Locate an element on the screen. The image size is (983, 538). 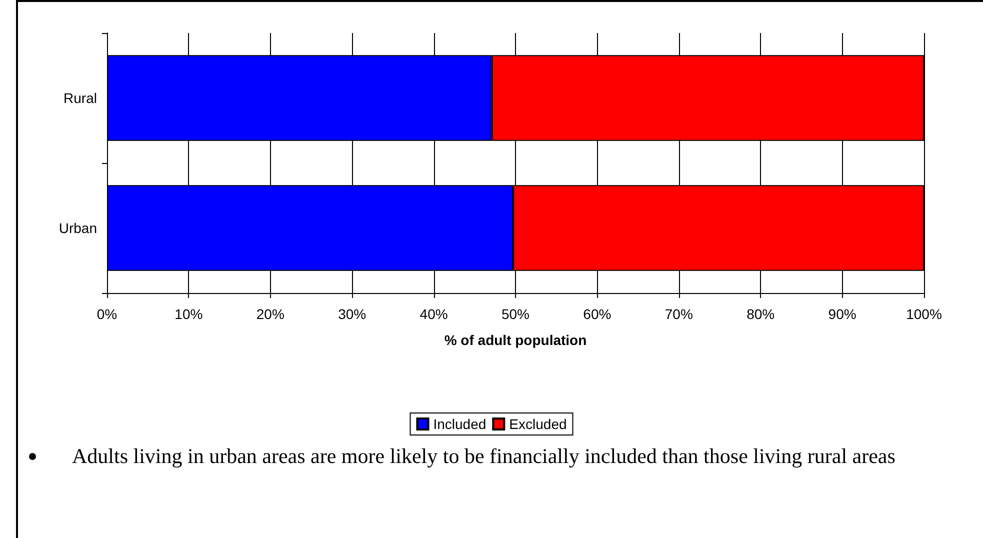
x-tick-label: 0% is located at coordinates (107, 314).